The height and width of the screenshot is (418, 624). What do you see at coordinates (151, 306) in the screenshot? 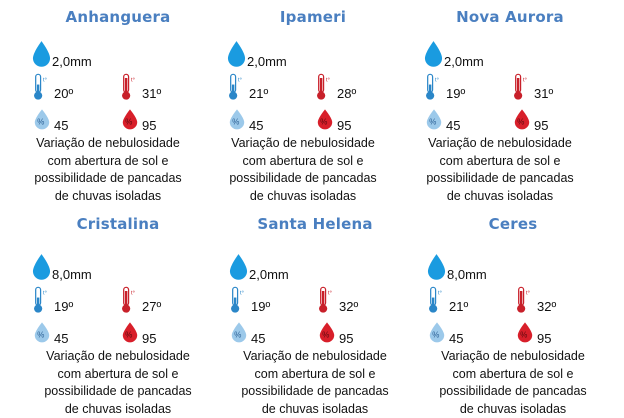
I see `temp-max: 27º` at bounding box center [151, 306].